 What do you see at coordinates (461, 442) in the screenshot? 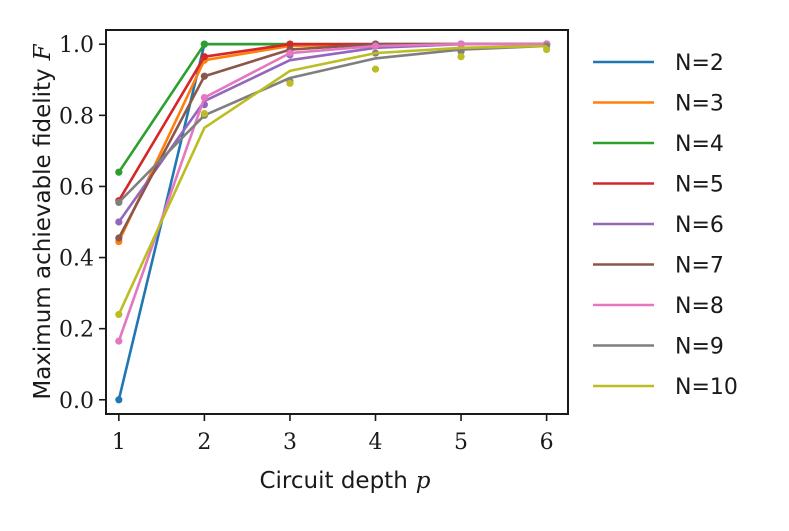
I see `x-tick-label: 5` at bounding box center [461, 442].